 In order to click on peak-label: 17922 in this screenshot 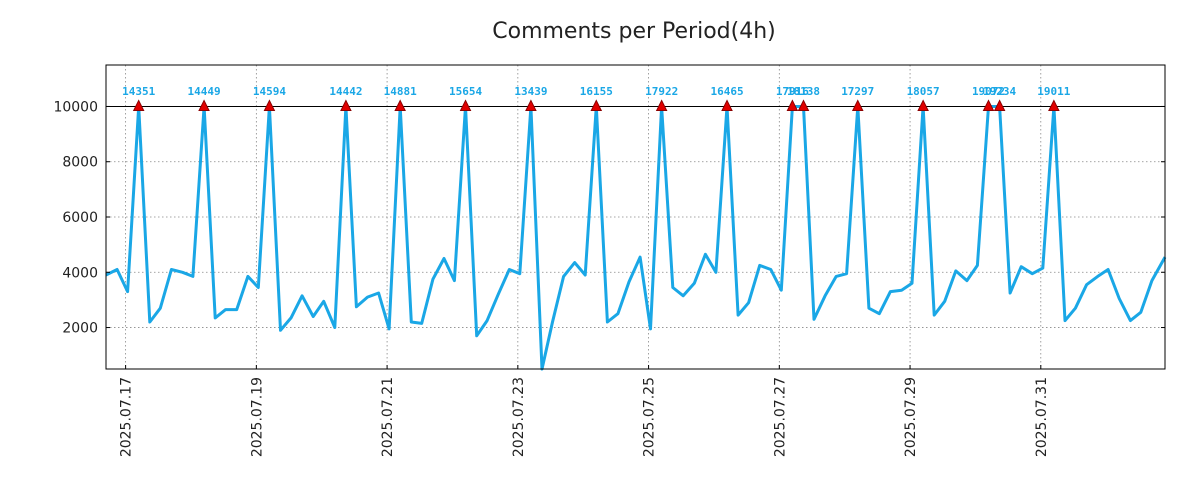, I will do `click(661, 91)`.